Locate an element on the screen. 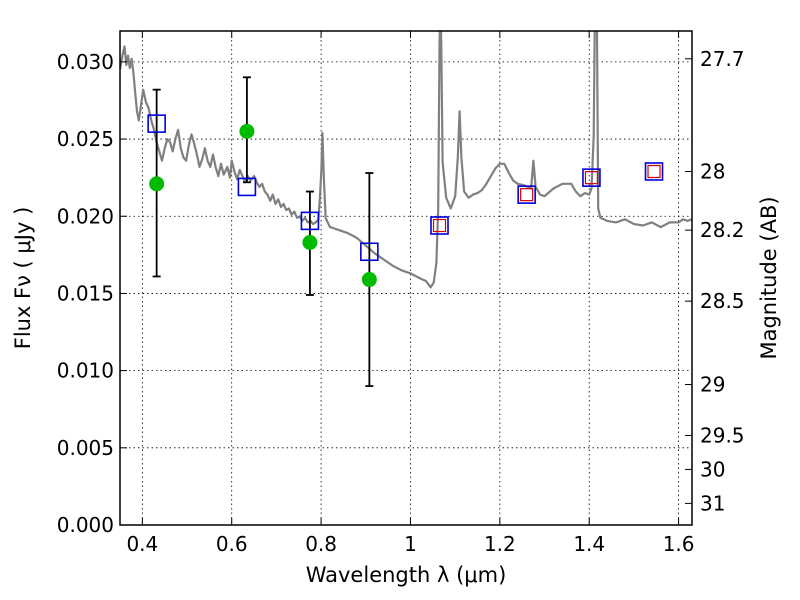  x-tick-label: 0.8 is located at coordinates (321, 544).